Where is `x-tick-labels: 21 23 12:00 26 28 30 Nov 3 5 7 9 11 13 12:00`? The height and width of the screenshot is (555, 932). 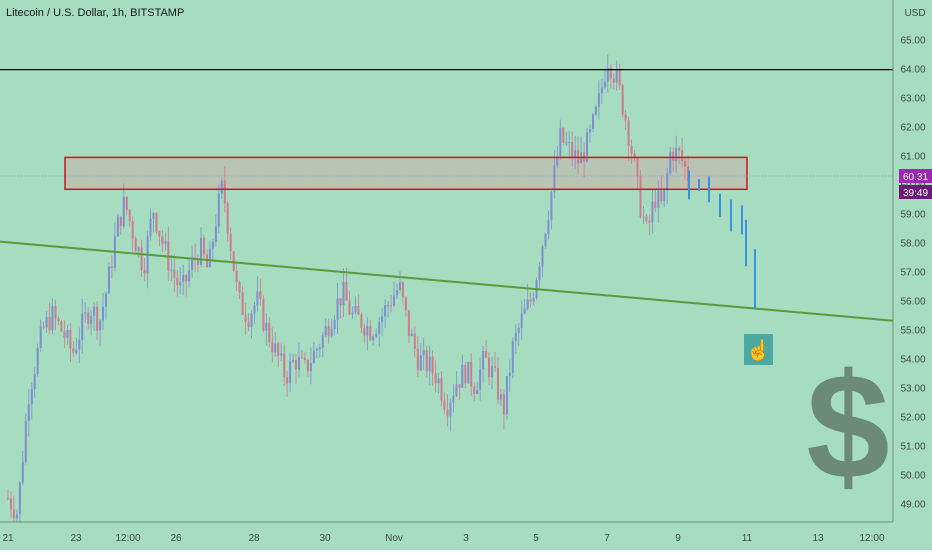
x-tick-labels: 21 23 12:00 26 28 30 Nov 3 5 7 9 11 13 12:00 is located at coordinates (443, 538).